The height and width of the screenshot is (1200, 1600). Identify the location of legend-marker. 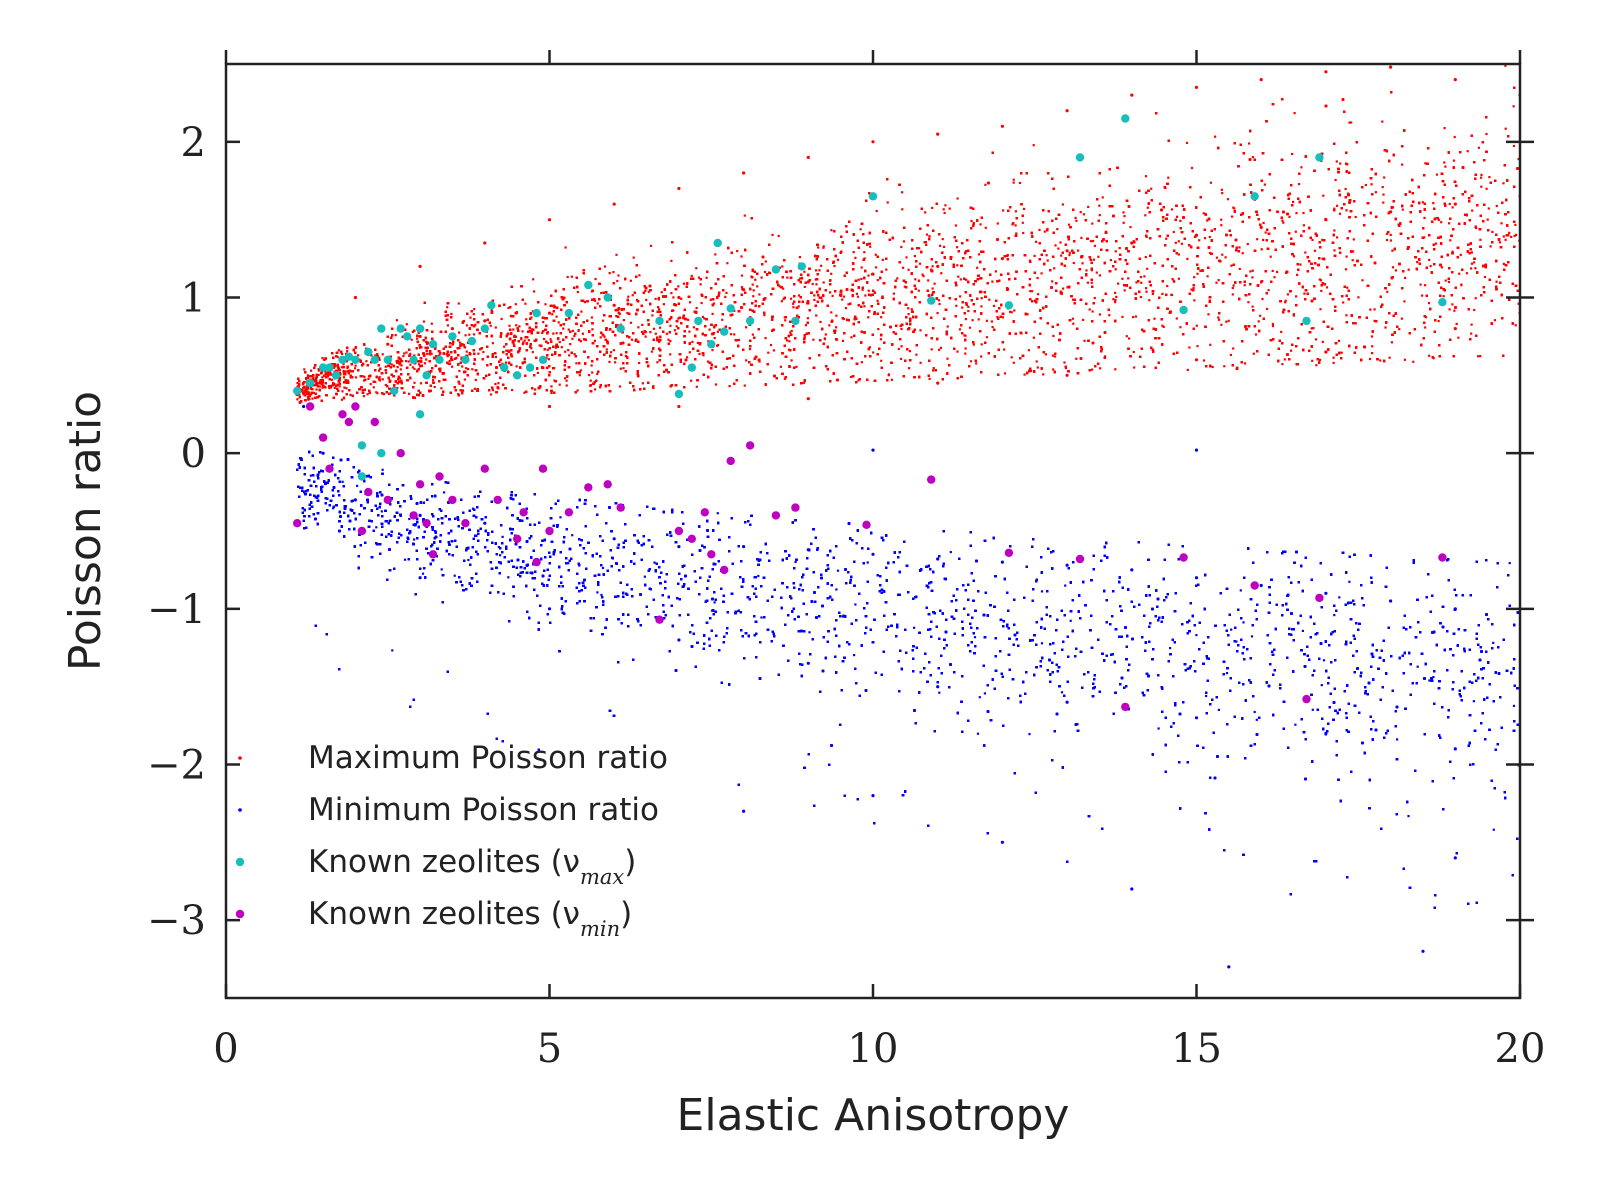
(240, 862).